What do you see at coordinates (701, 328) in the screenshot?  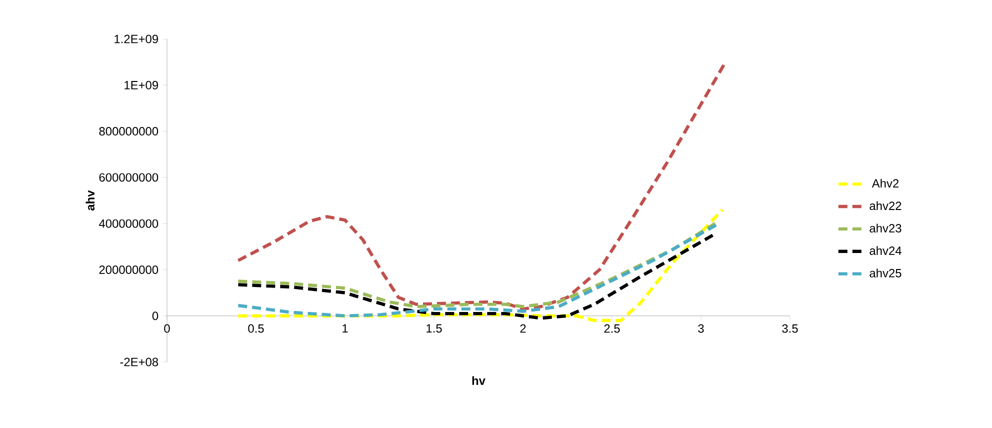 I see `x-tick-label: 3` at bounding box center [701, 328].